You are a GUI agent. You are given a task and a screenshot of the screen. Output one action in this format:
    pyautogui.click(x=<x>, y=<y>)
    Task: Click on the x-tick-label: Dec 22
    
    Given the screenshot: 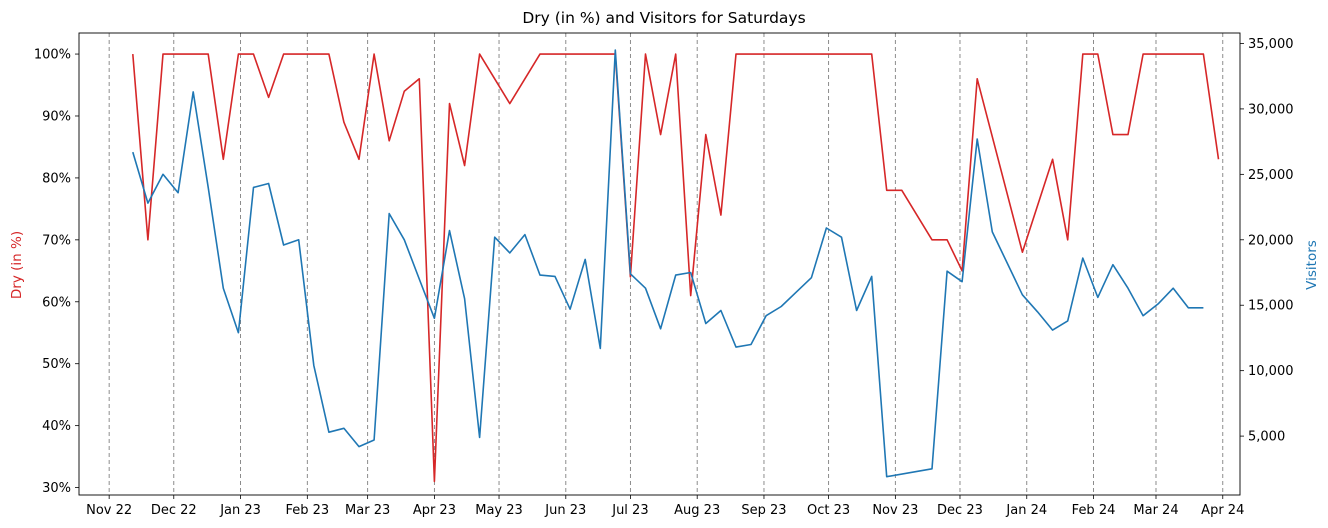 What is the action you would take?
    pyautogui.click(x=174, y=510)
    